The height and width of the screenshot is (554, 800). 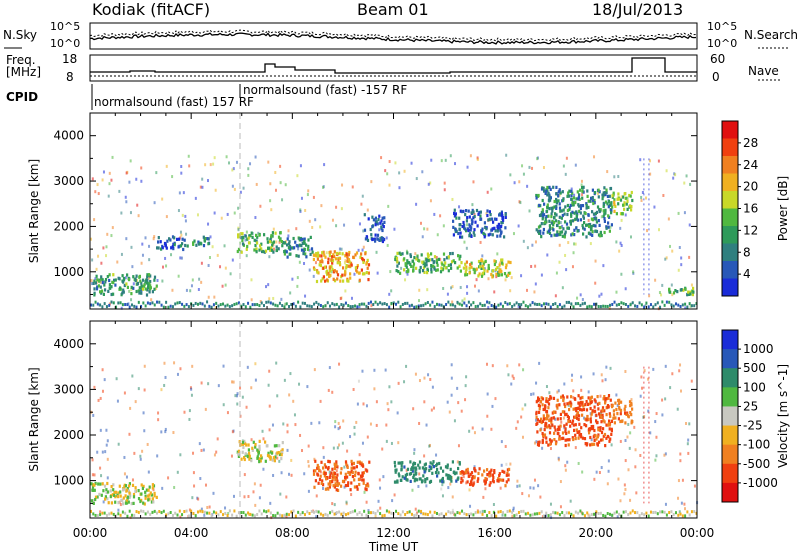 I want to click on colorbar-swatch, so click(x=730, y=454).